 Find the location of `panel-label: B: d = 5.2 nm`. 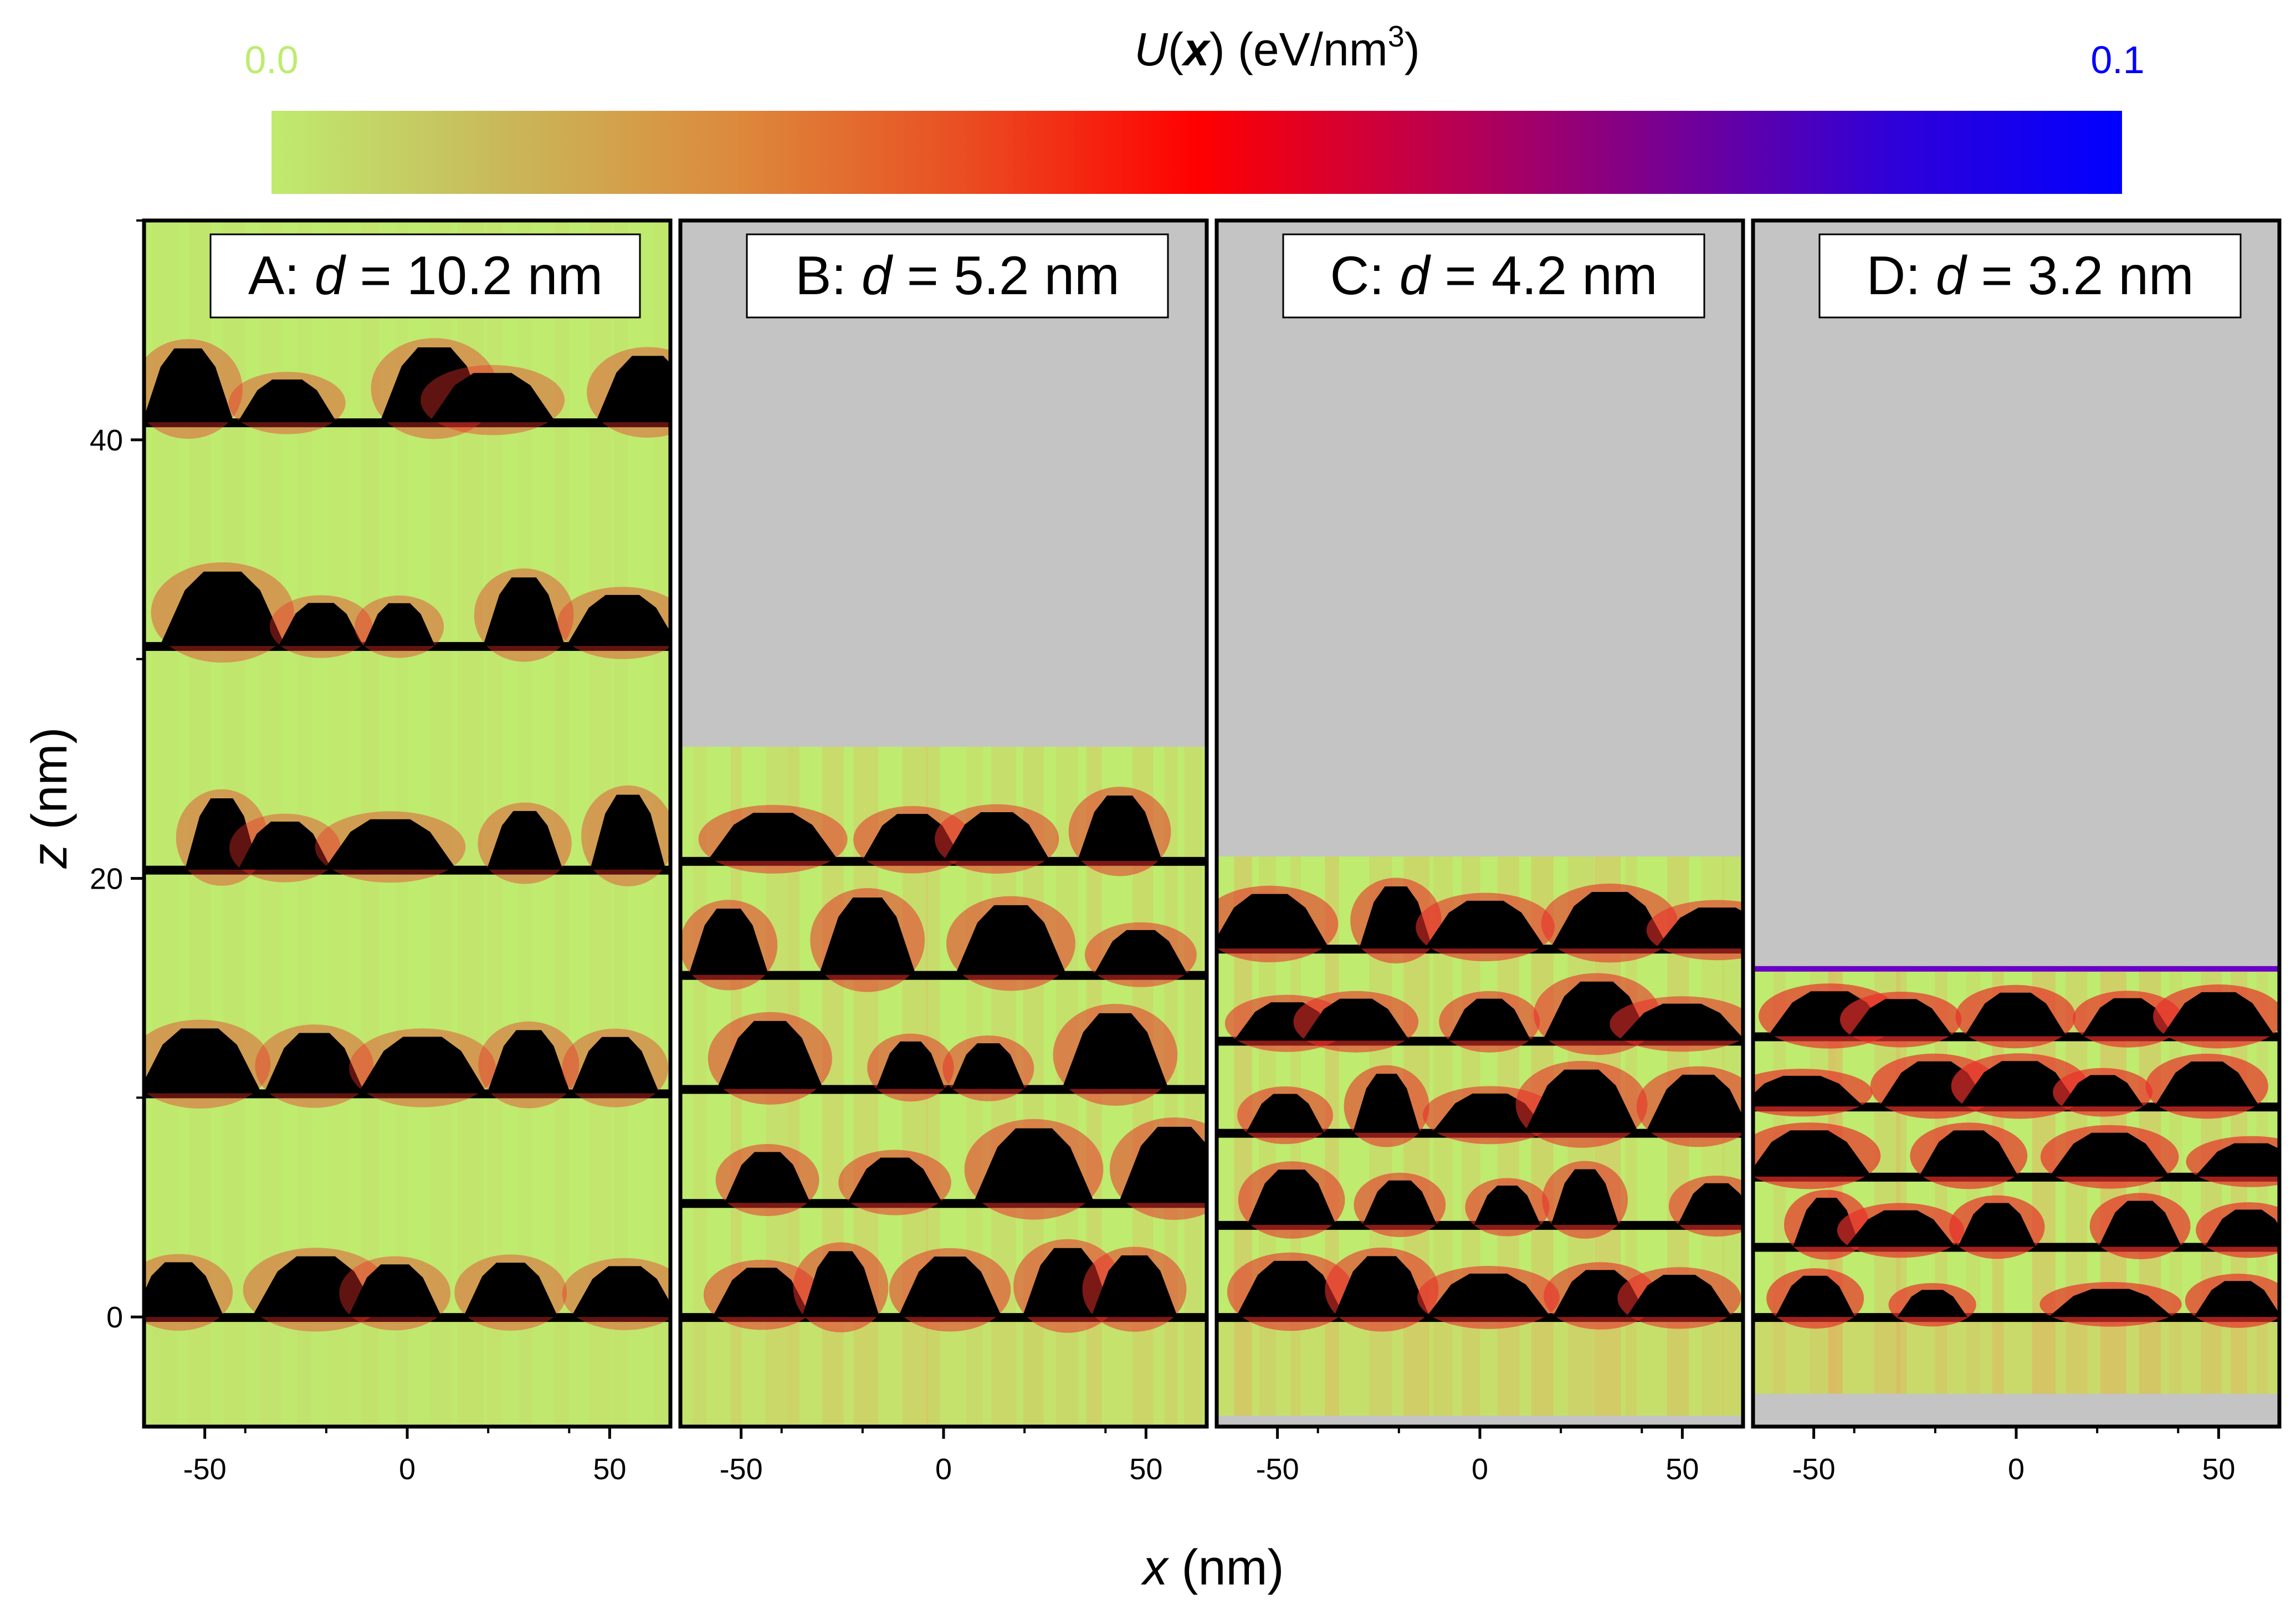

panel-label: B: d = 5.2 nm is located at coordinates (957, 275).